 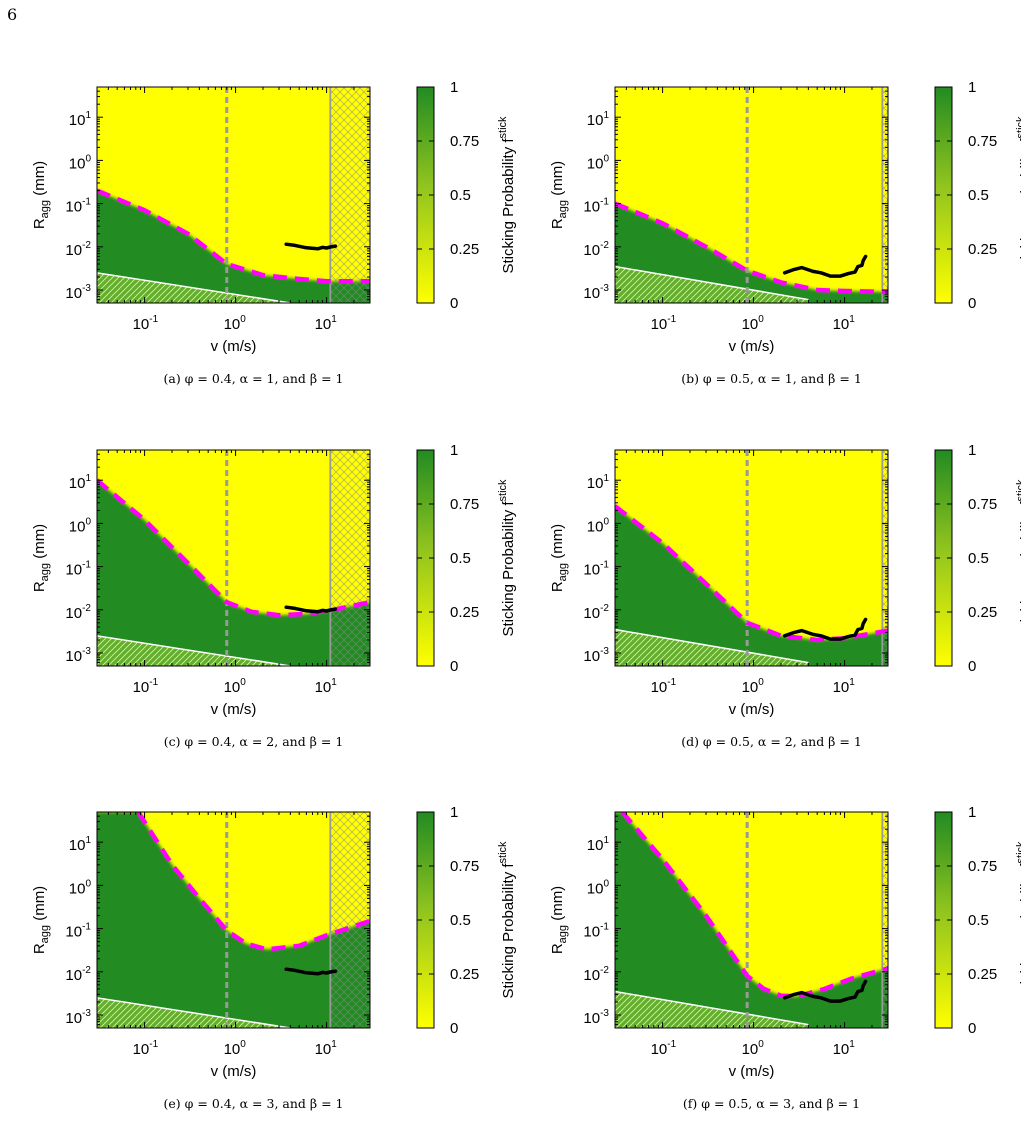 I want to click on page-number: 6, so click(x=12, y=14).